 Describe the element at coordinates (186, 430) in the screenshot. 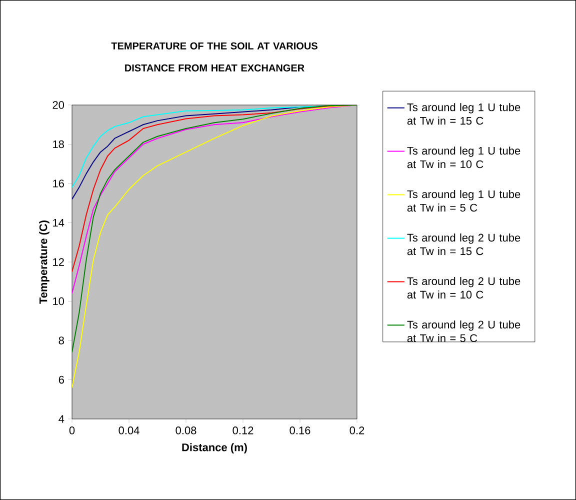

I see `x-tick-label: 0.08` at that location.